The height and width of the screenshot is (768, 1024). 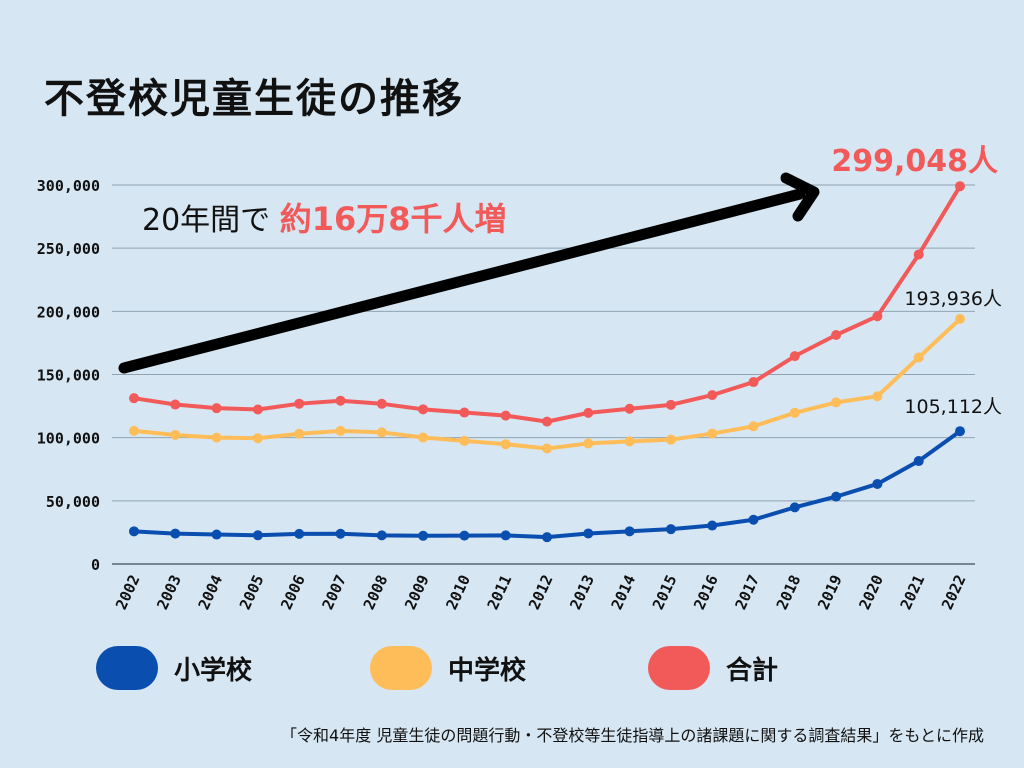 What do you see at coordinates (753, 519) in the screenshot?
I see `point-elementary-2017` at bounding box center [753, 519].